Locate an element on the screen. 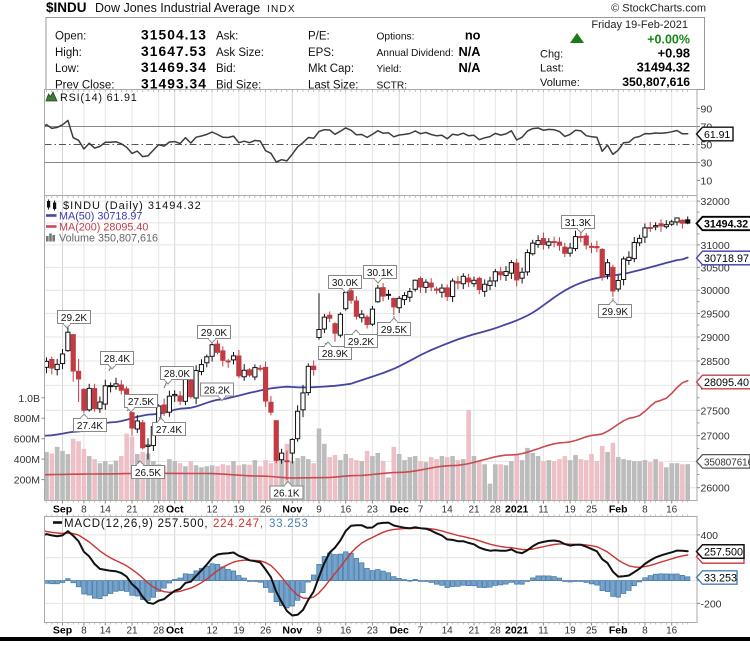 The image size is (750, 646). svg-text: -200 is located at coordinates (711, 604).